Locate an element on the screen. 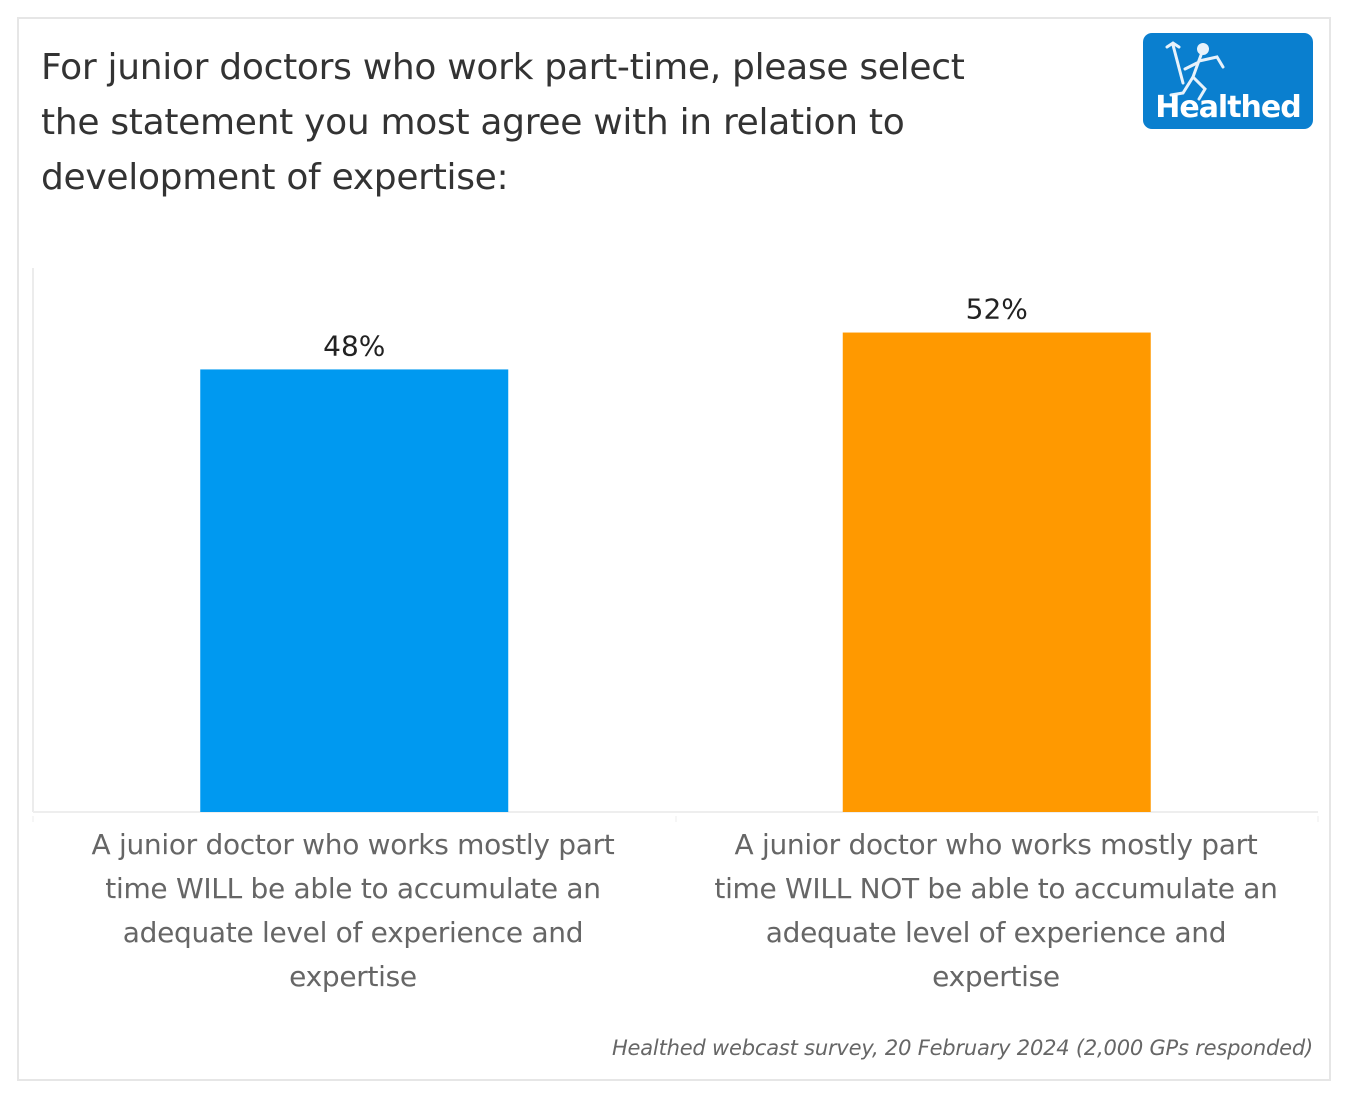  running-figure-with-caduceus-icon: Healthed is located at coordinates (1228, 83).